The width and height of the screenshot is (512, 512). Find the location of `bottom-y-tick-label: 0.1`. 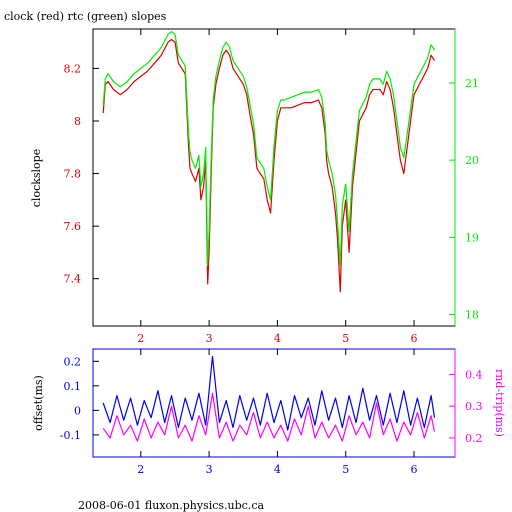

bottom-y-tick-label: 0.1 is located at coordinates (73, 386).